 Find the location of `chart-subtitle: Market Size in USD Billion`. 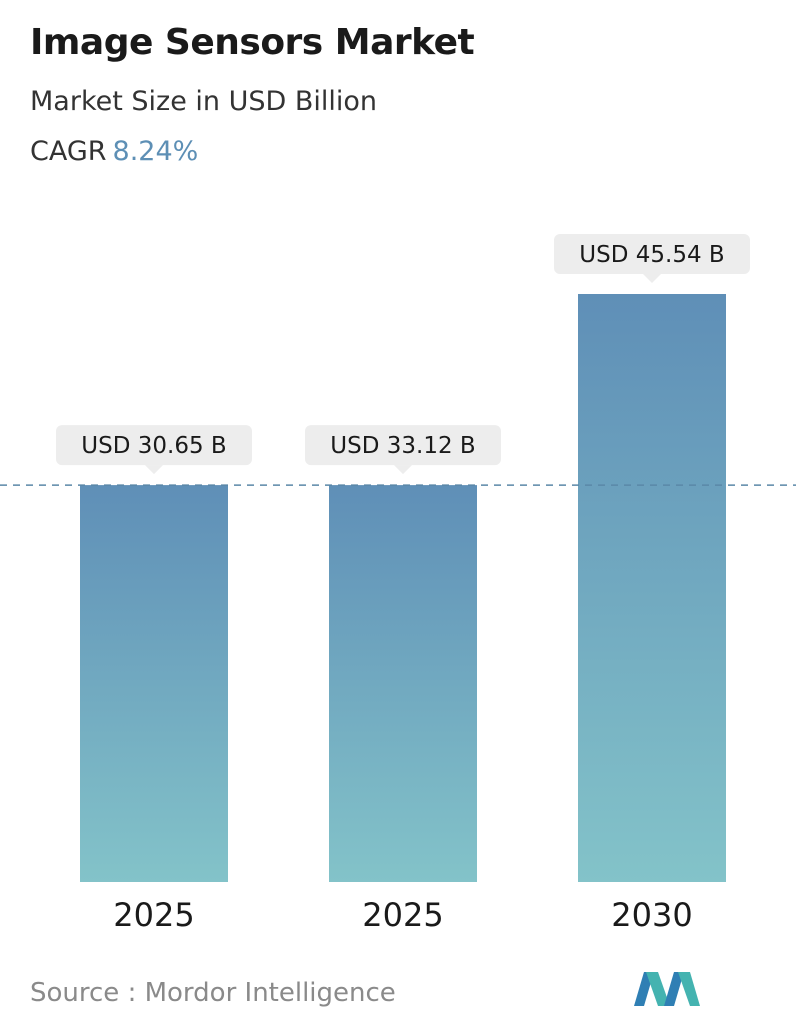

chart-subtitle: Market Size in USD Billion is located at coordinates (204, 101).